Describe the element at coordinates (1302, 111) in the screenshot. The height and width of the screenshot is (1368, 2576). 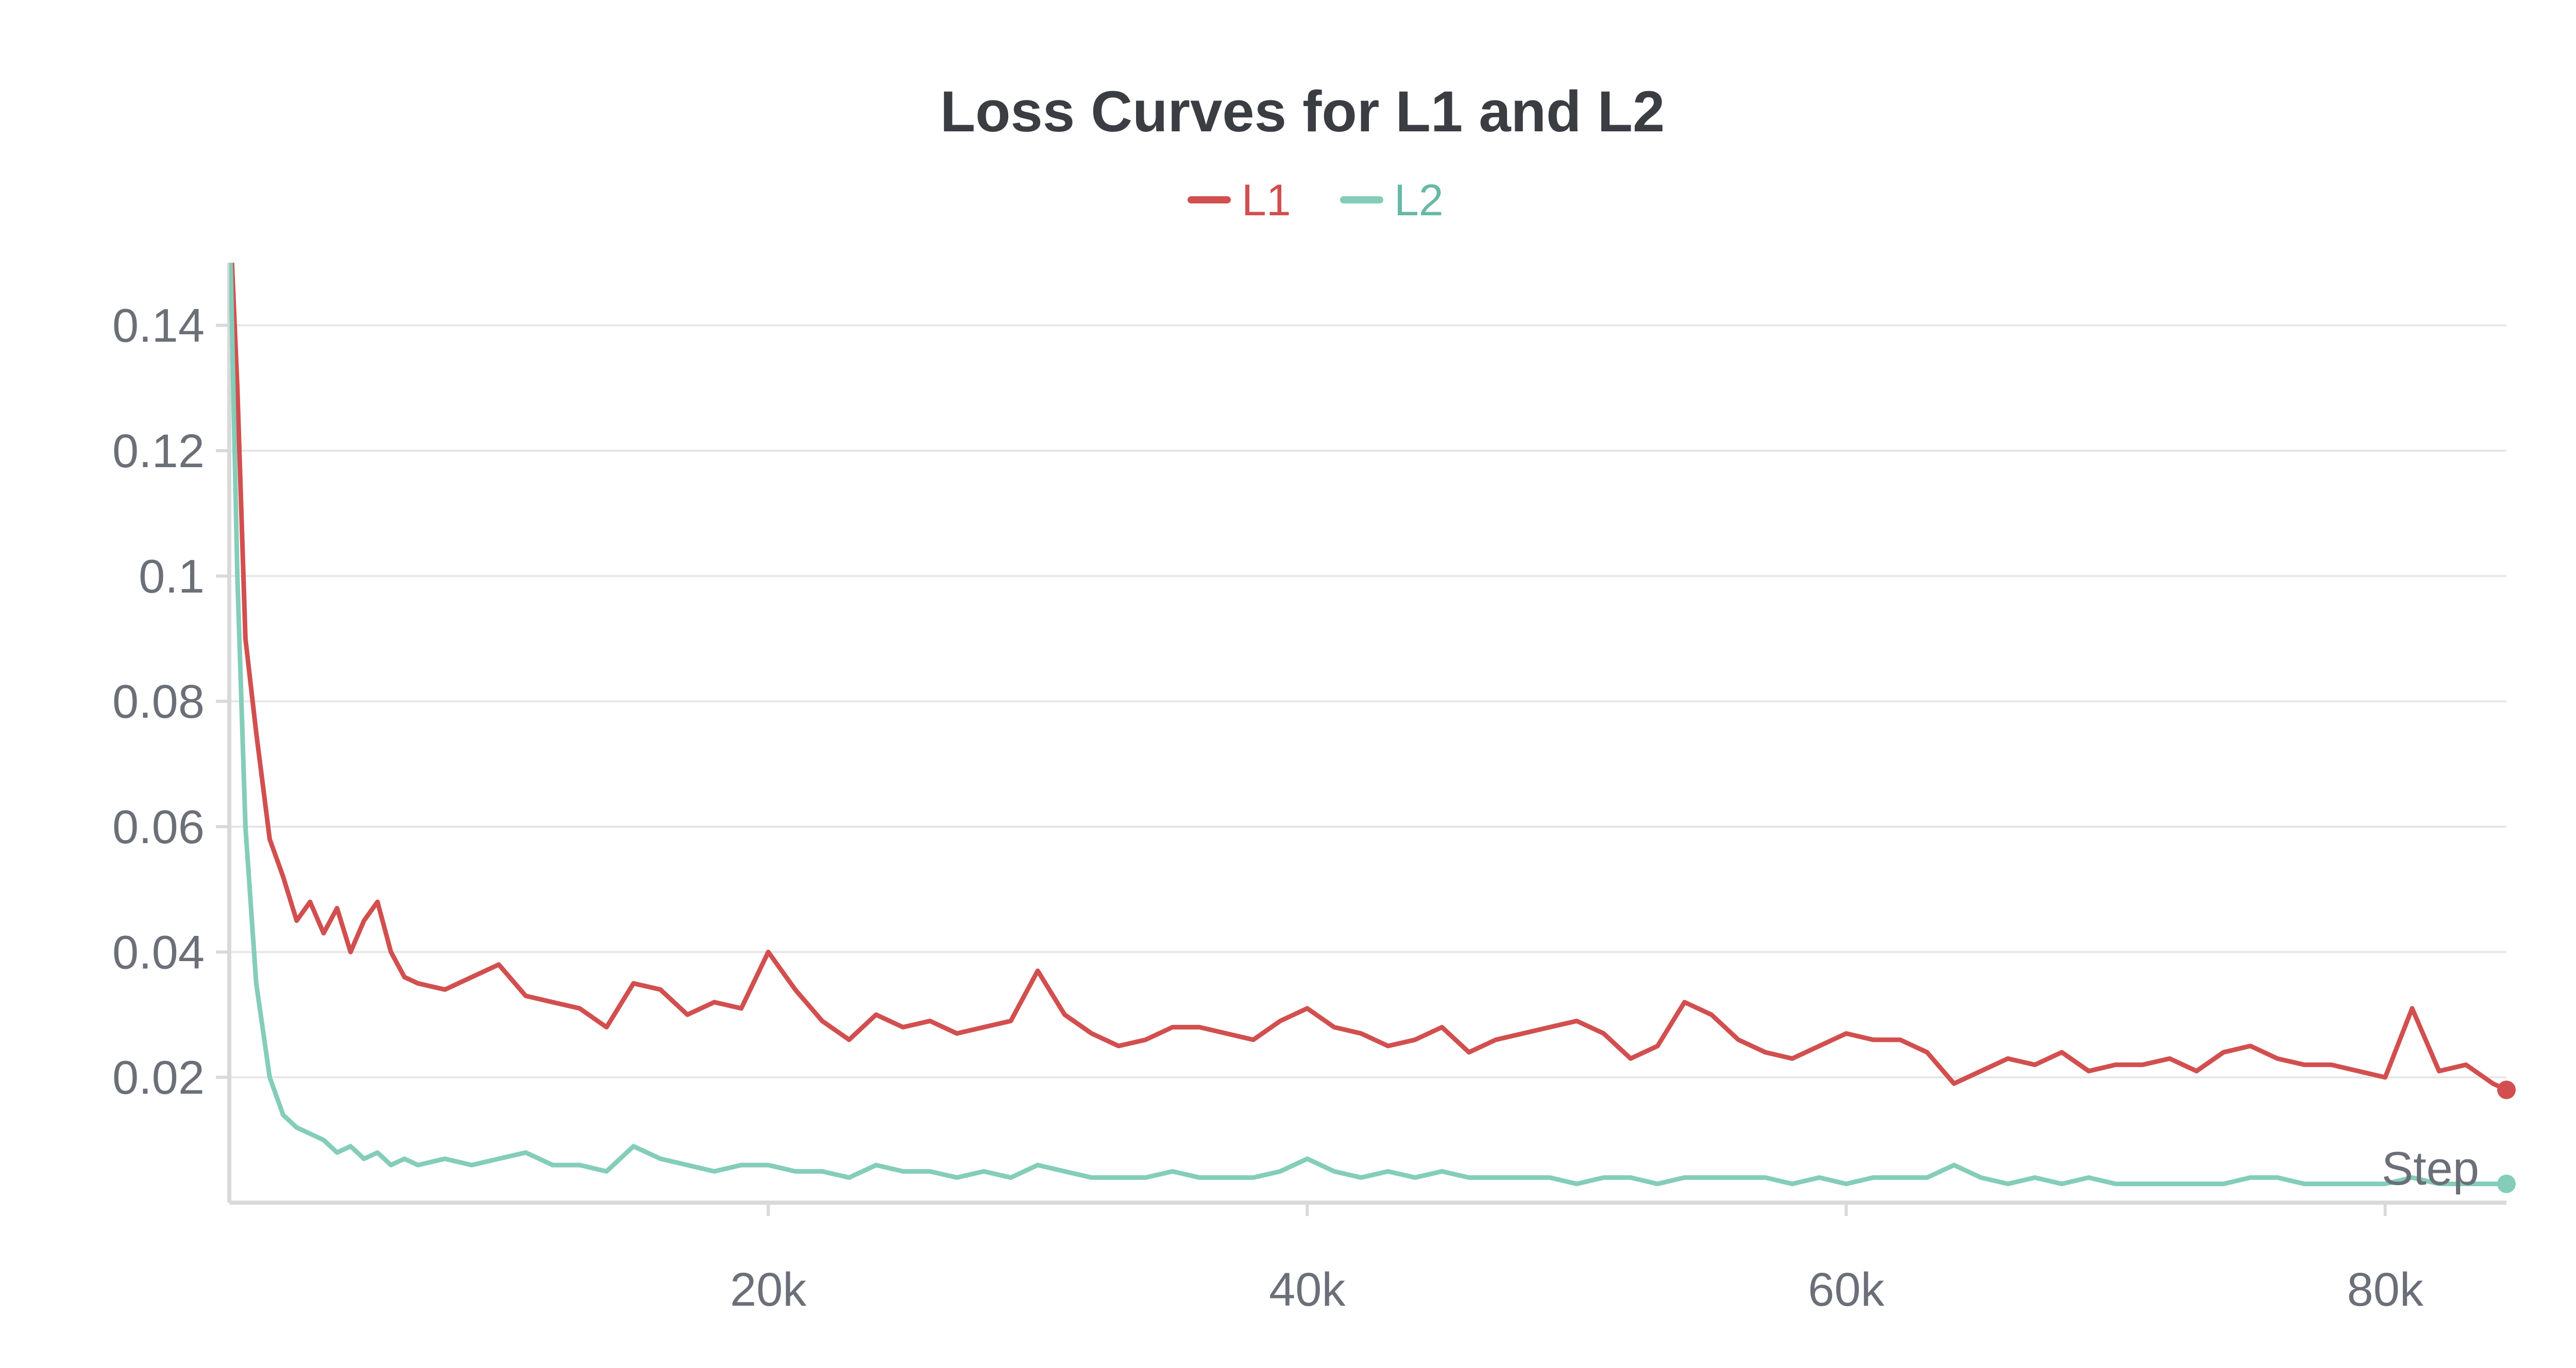
I see `chart-title: Loss Curves for L1 and L2` at that location.